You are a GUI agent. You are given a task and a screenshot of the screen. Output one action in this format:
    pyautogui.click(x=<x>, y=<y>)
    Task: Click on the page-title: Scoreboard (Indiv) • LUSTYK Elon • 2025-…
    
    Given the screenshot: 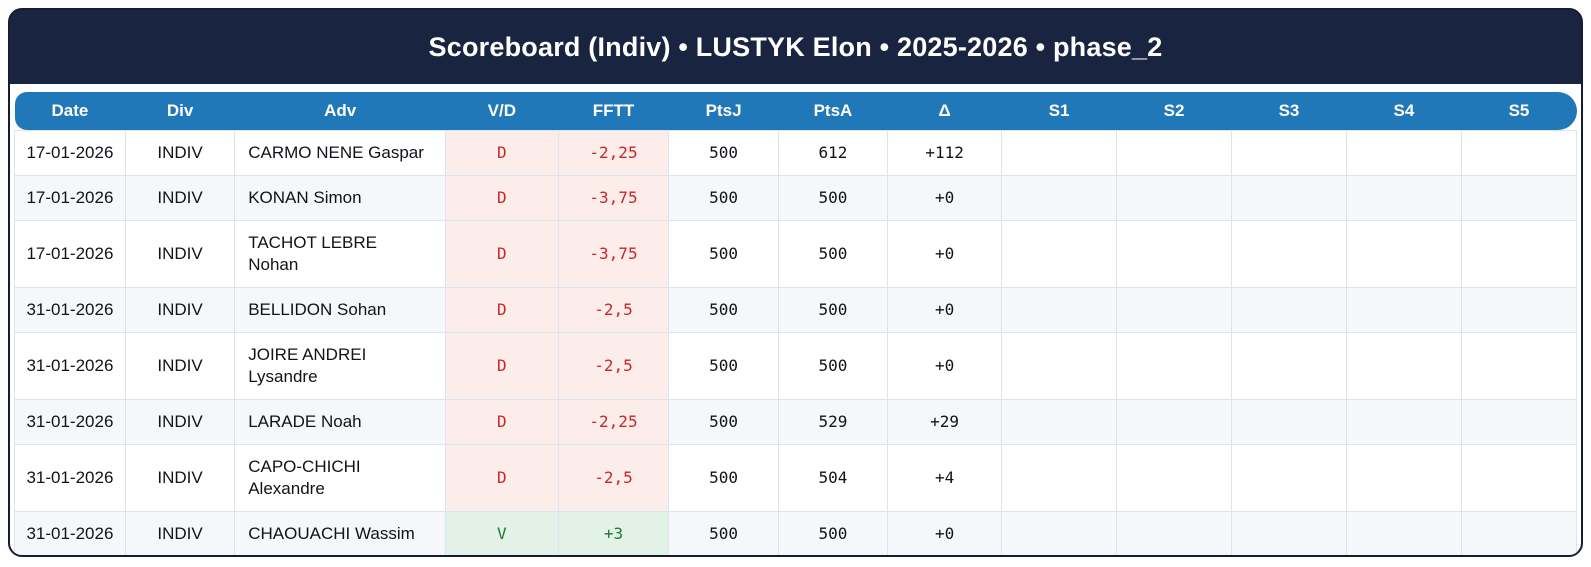 What is the action you would take?
    pyautogui.click(x=795, y=46)
    